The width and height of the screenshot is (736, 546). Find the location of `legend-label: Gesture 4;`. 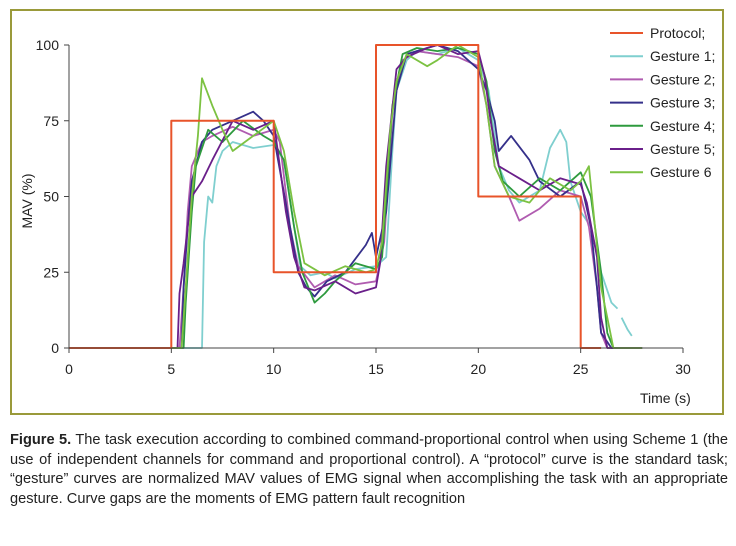

legend-label: Gesture 4; is located at coordinates (682, 126).